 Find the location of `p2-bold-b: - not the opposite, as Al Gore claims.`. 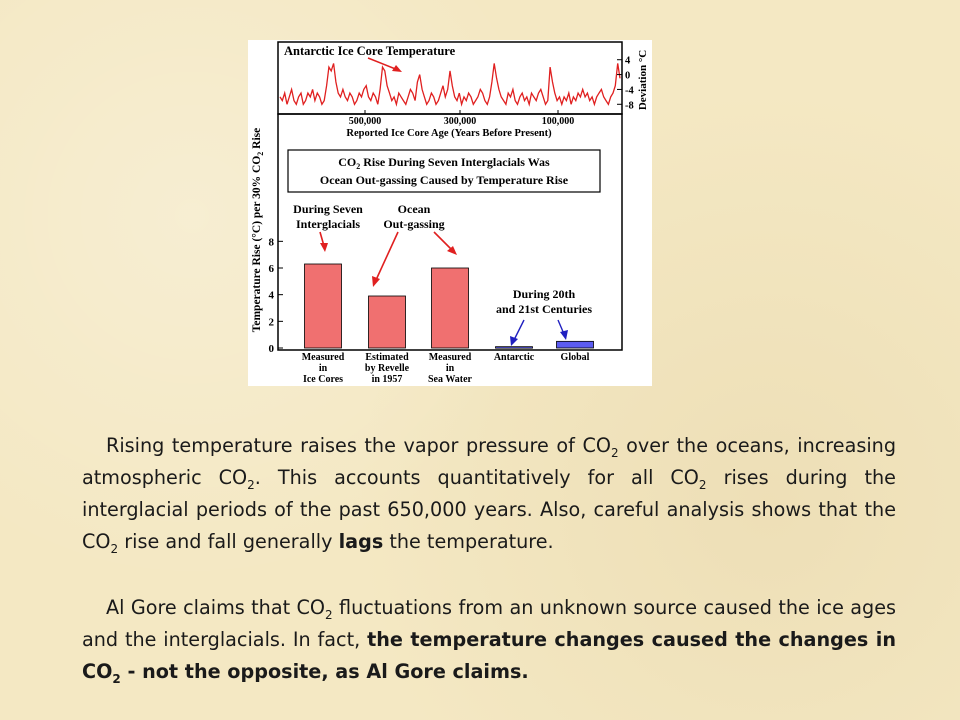

p2-bold-b: - not the opposite, as Al Gore claims. is located at coordinates (324, 671).